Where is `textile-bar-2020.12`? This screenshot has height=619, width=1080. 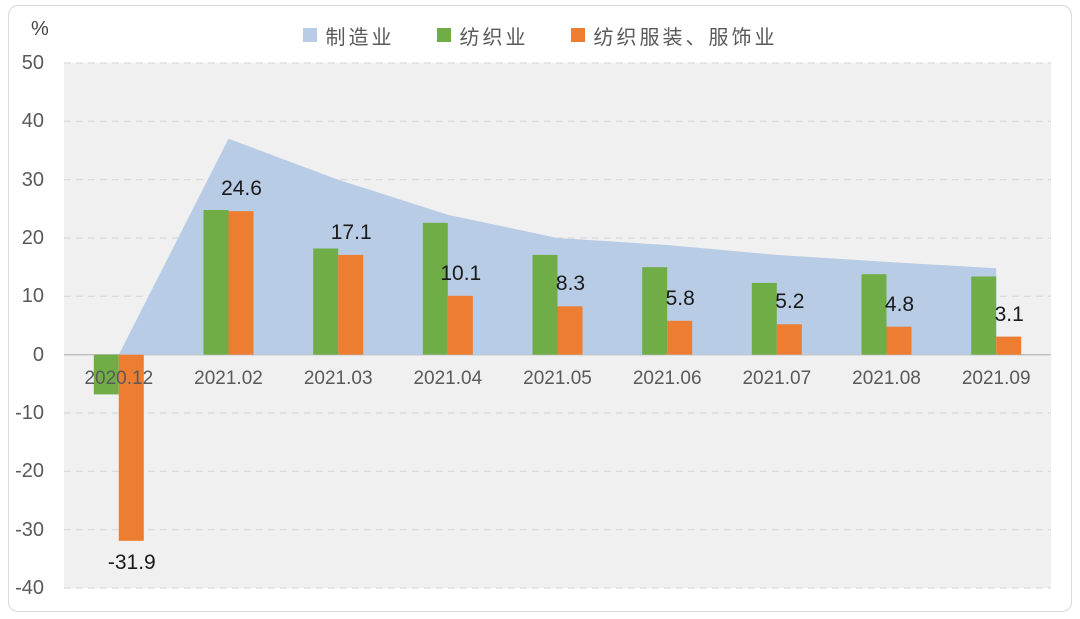
textile-bar-2020.12 is located at coordinates (106, 374).